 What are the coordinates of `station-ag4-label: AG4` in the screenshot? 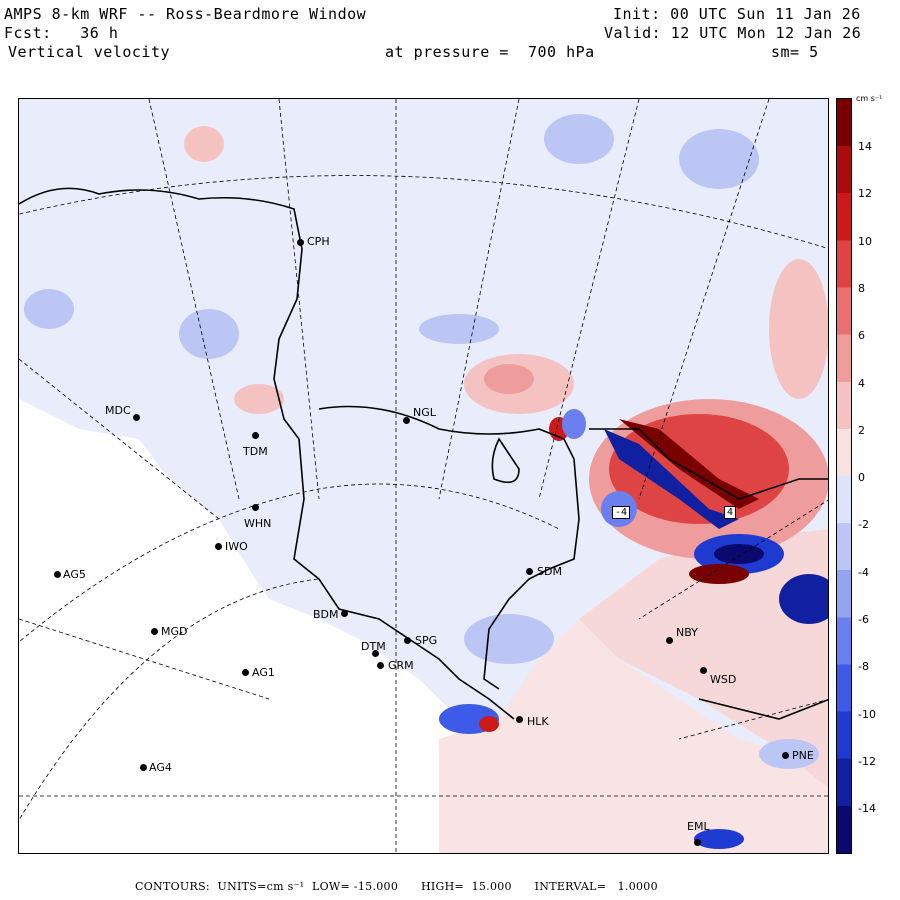 It's located at (160, 767).